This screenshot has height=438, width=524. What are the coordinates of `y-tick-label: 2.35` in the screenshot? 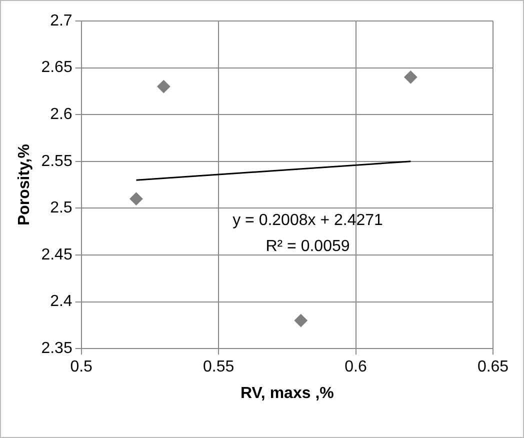 It's located at (56, 349).